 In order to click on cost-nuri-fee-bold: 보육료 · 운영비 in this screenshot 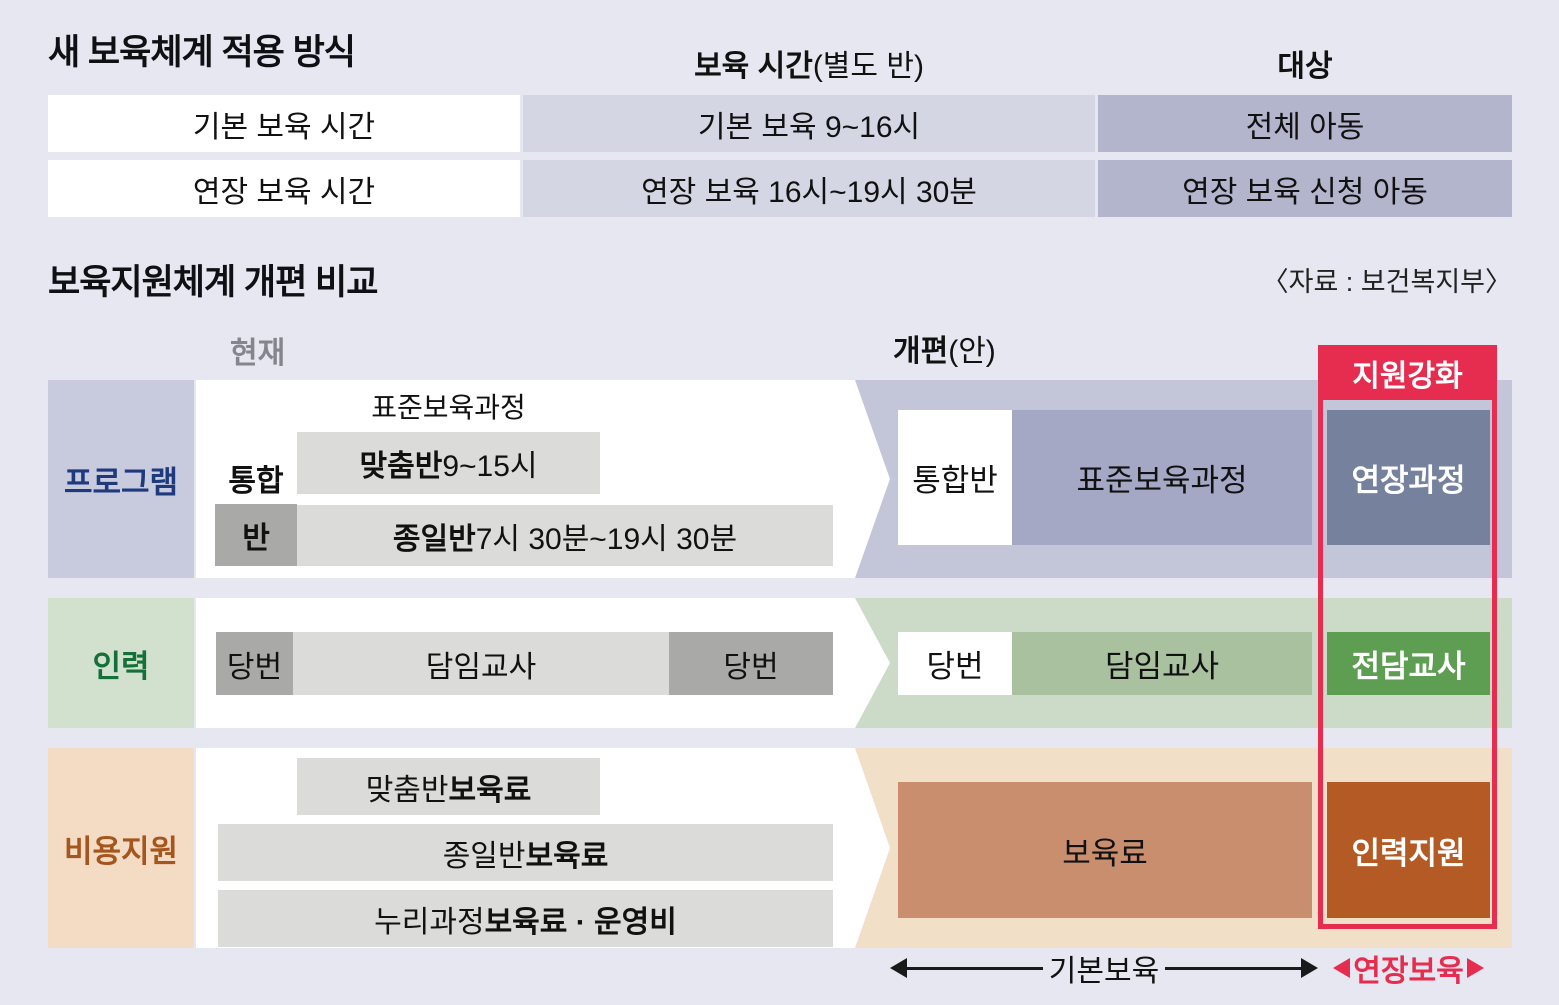, I will do `click(580, 922)`.